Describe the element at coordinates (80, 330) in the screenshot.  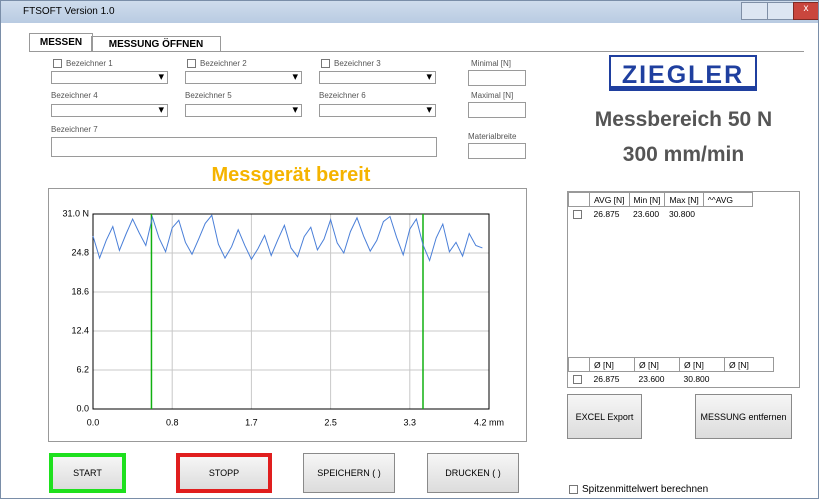
I see `y-tick-label: 12.4` at that location.